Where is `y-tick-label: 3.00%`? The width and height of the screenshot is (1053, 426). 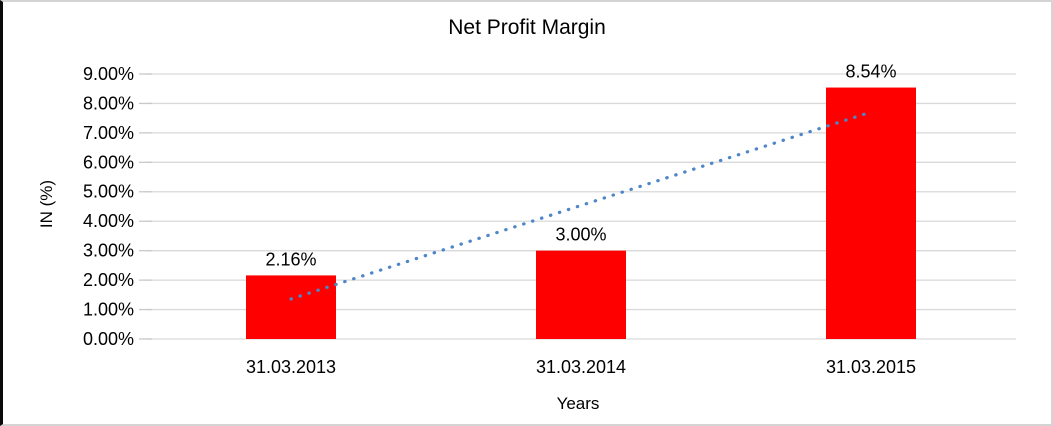 y-tick-label: 3.00% is located at coordinates (108, 251).